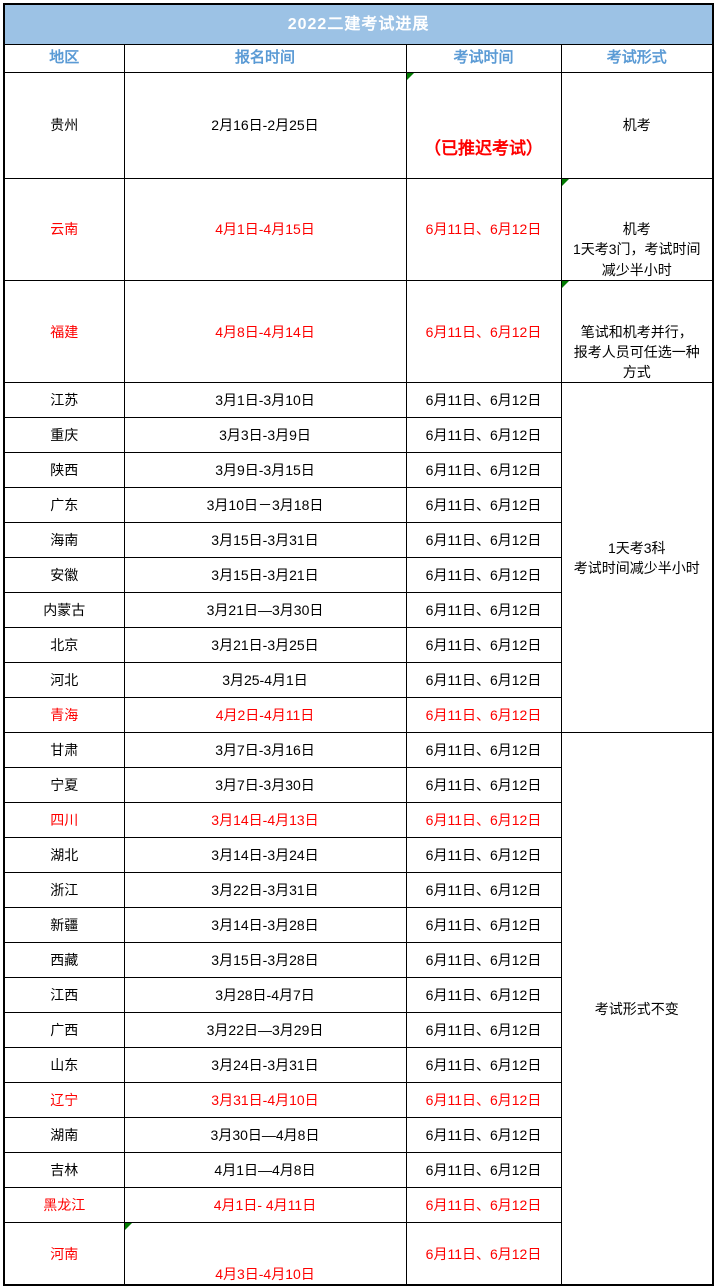 The height and width of the screenshot is (1286, 715). What do you see at coordinates (265, 470) in the screenshot?
I see `registration-cell: 3月9日-3月15日` at bounding box center [265, 470].